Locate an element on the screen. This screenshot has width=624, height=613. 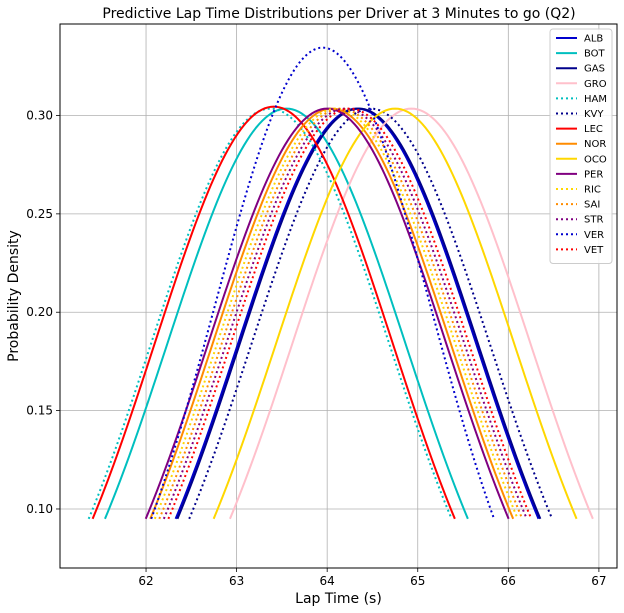
legend-label-vet: VET is located at coordinates (594, 250).